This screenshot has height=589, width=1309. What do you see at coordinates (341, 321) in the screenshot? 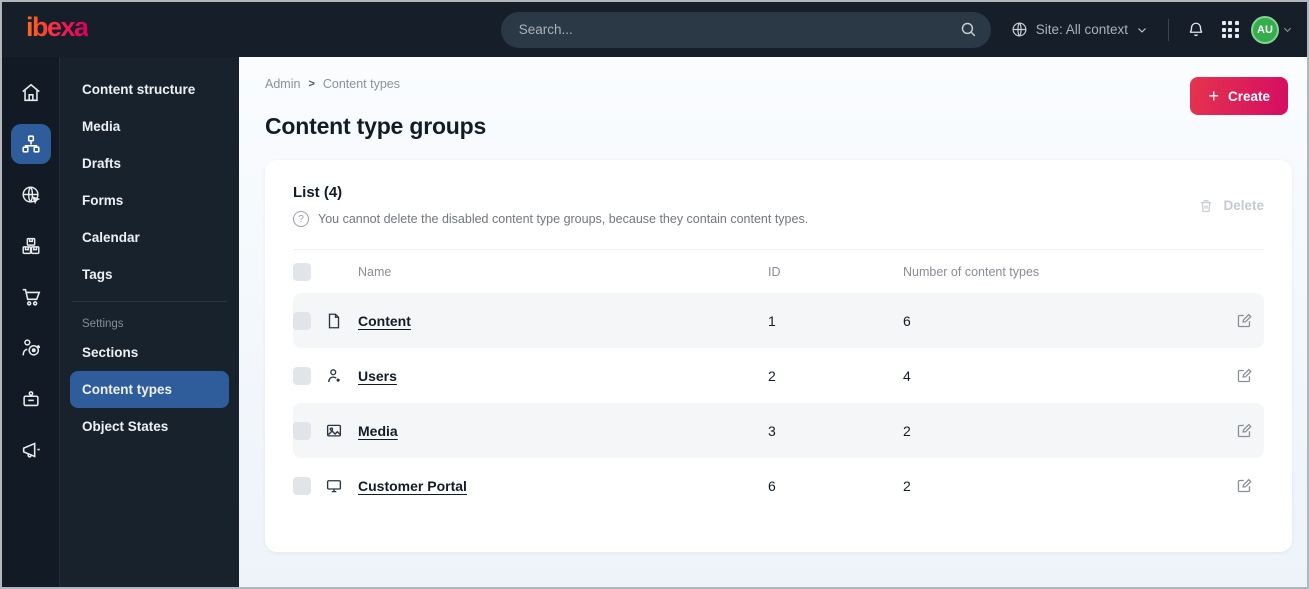
I see `file-icon` at bounding box center [341, 321].